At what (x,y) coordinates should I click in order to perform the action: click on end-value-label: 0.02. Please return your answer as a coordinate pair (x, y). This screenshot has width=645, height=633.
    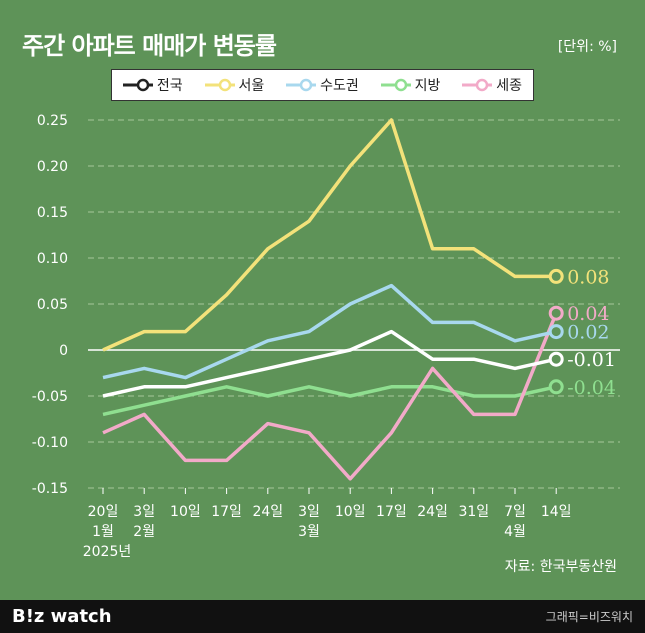
    Looking at the image, I should click on (588, 333).